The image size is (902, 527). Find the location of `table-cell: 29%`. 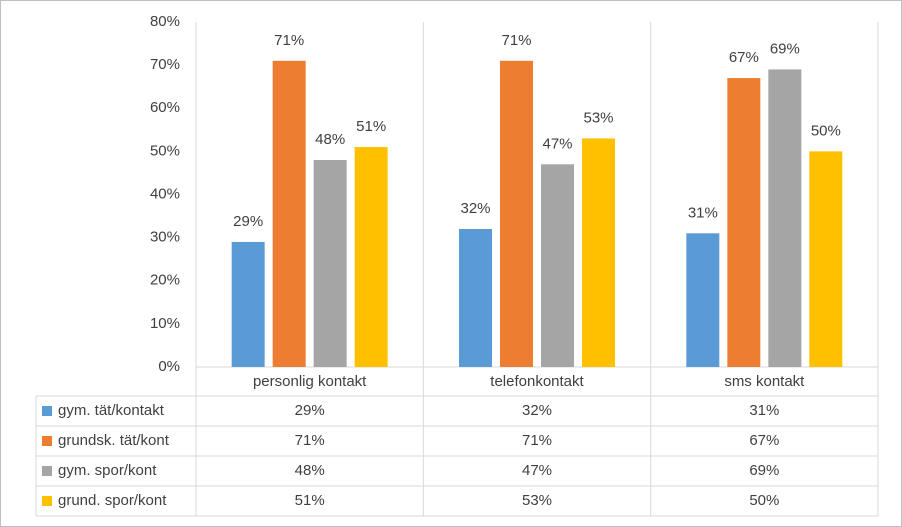

table-cell: 29% is located at coordinates (310, 410).